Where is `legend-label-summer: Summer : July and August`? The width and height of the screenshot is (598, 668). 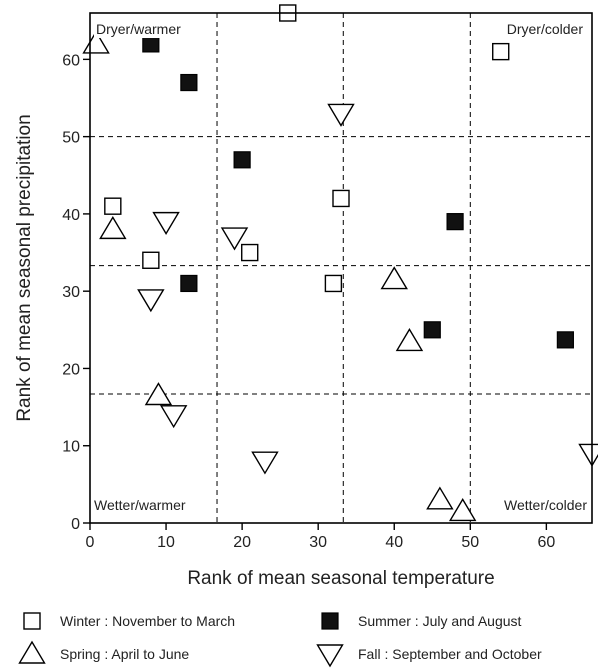 legend-label-summer: Summer : July and August is located at coordinates (440, 621).